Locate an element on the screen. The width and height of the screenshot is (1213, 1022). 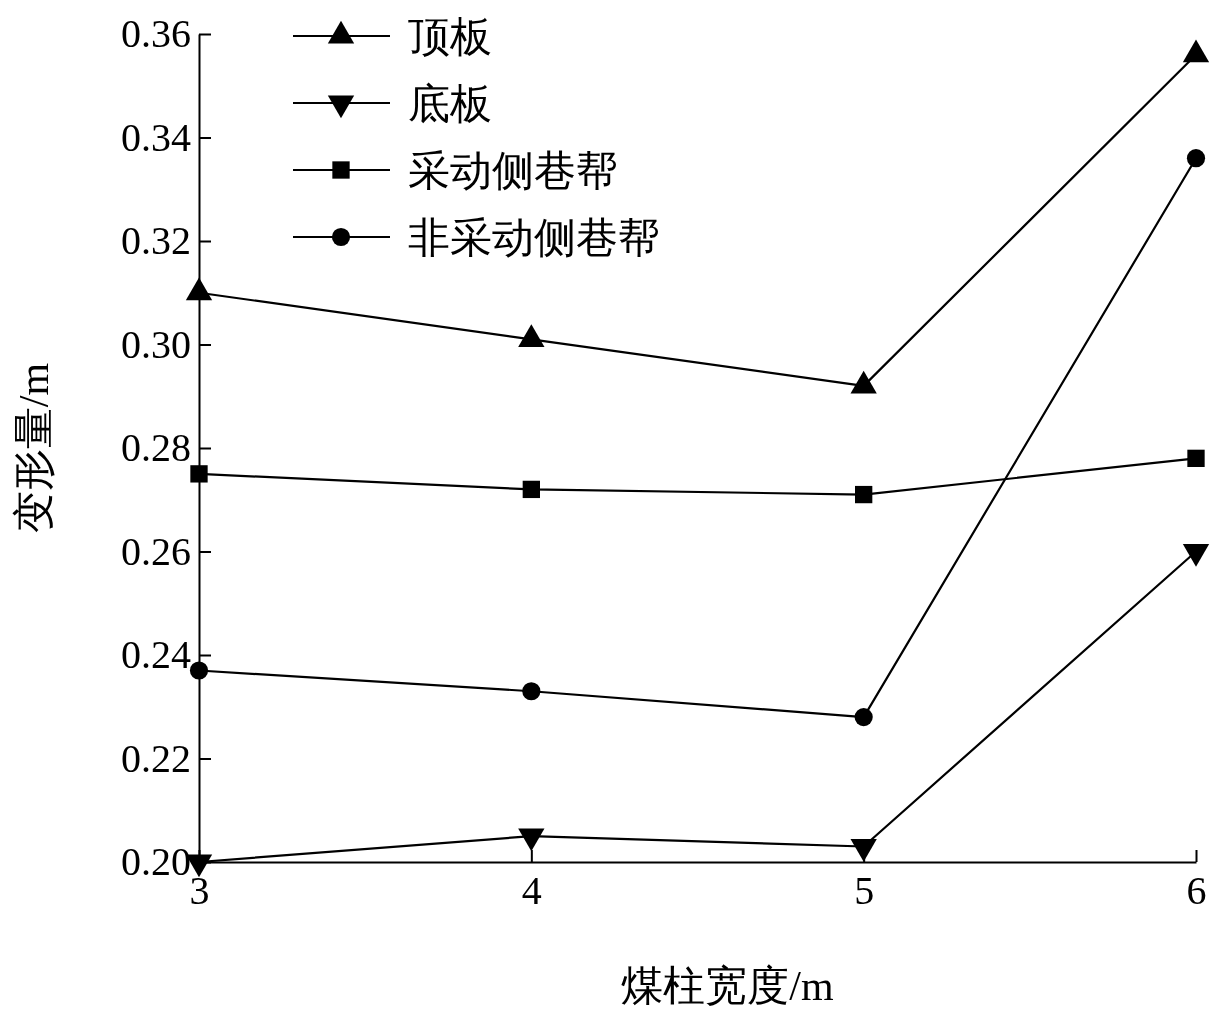
x-tick-label: 5 is located at coordinates (864, 891).